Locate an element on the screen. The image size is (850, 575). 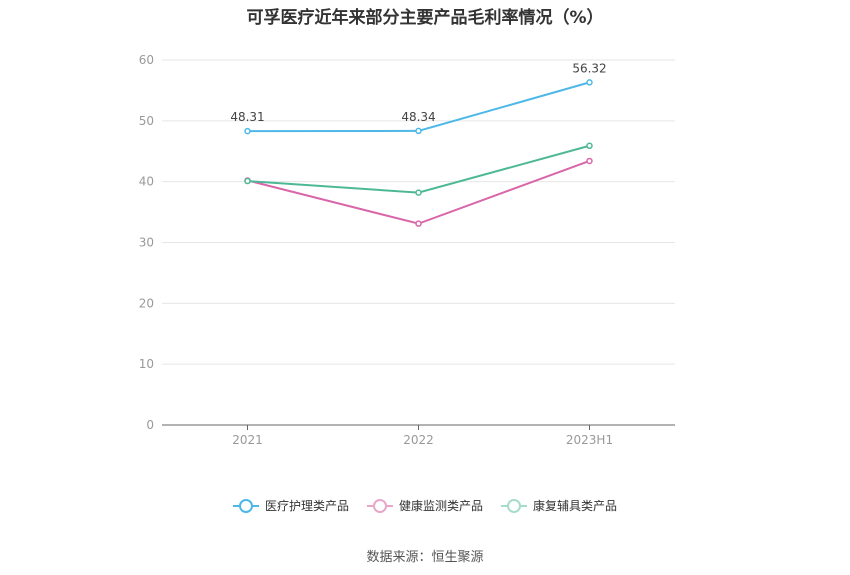
x-tick-label: 2022 is located at coordinates (418, 440).